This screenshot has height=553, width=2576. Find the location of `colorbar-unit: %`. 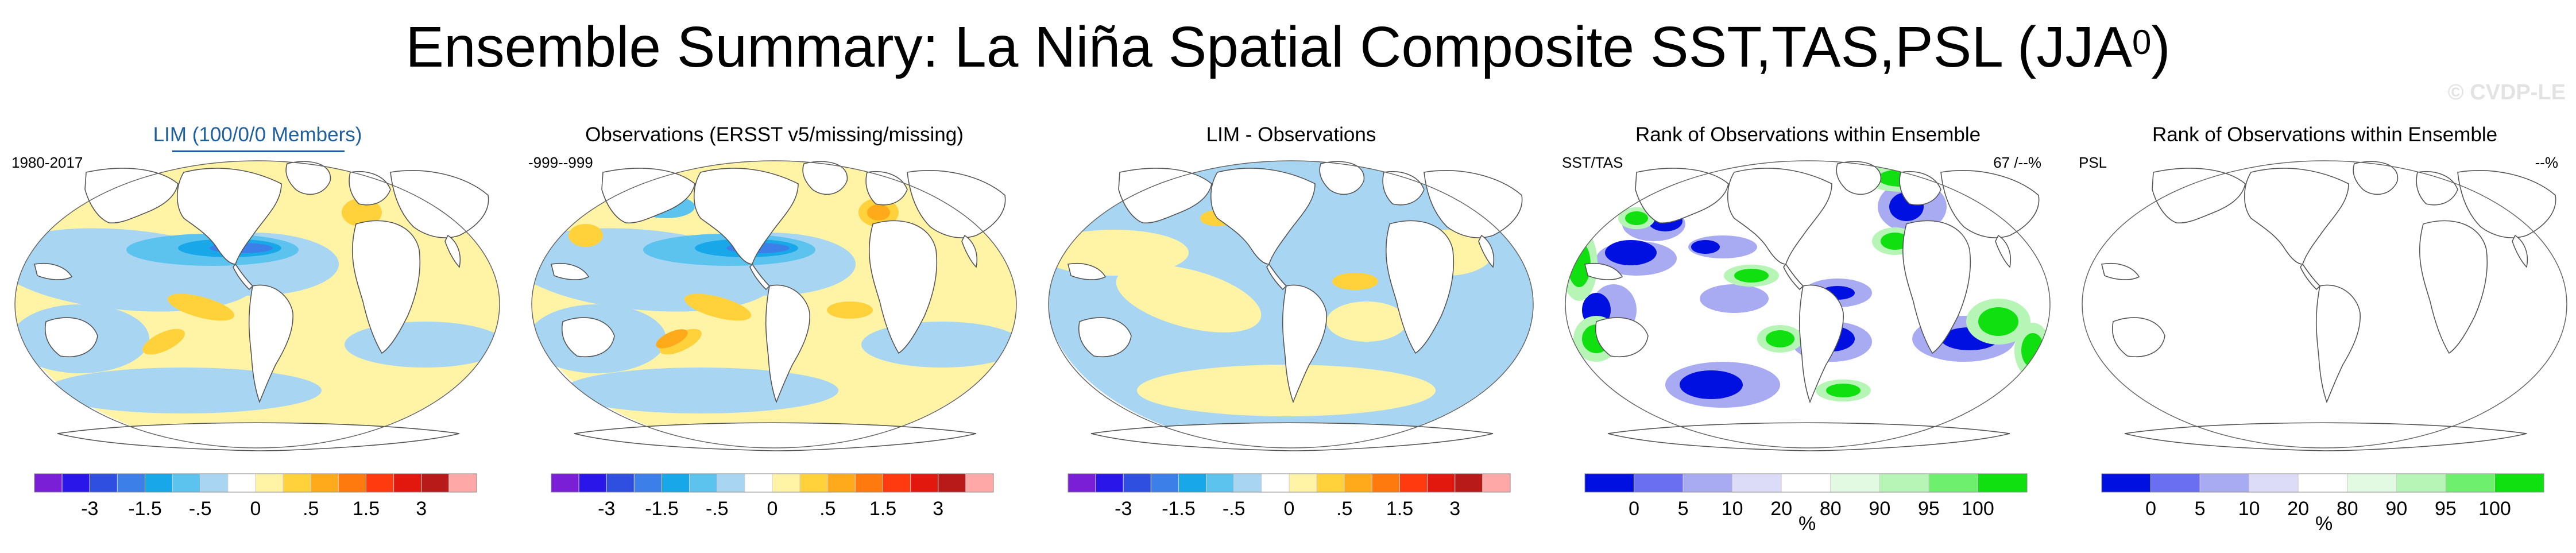

colorbar-unit: % is located at coordinates (1807, 524).